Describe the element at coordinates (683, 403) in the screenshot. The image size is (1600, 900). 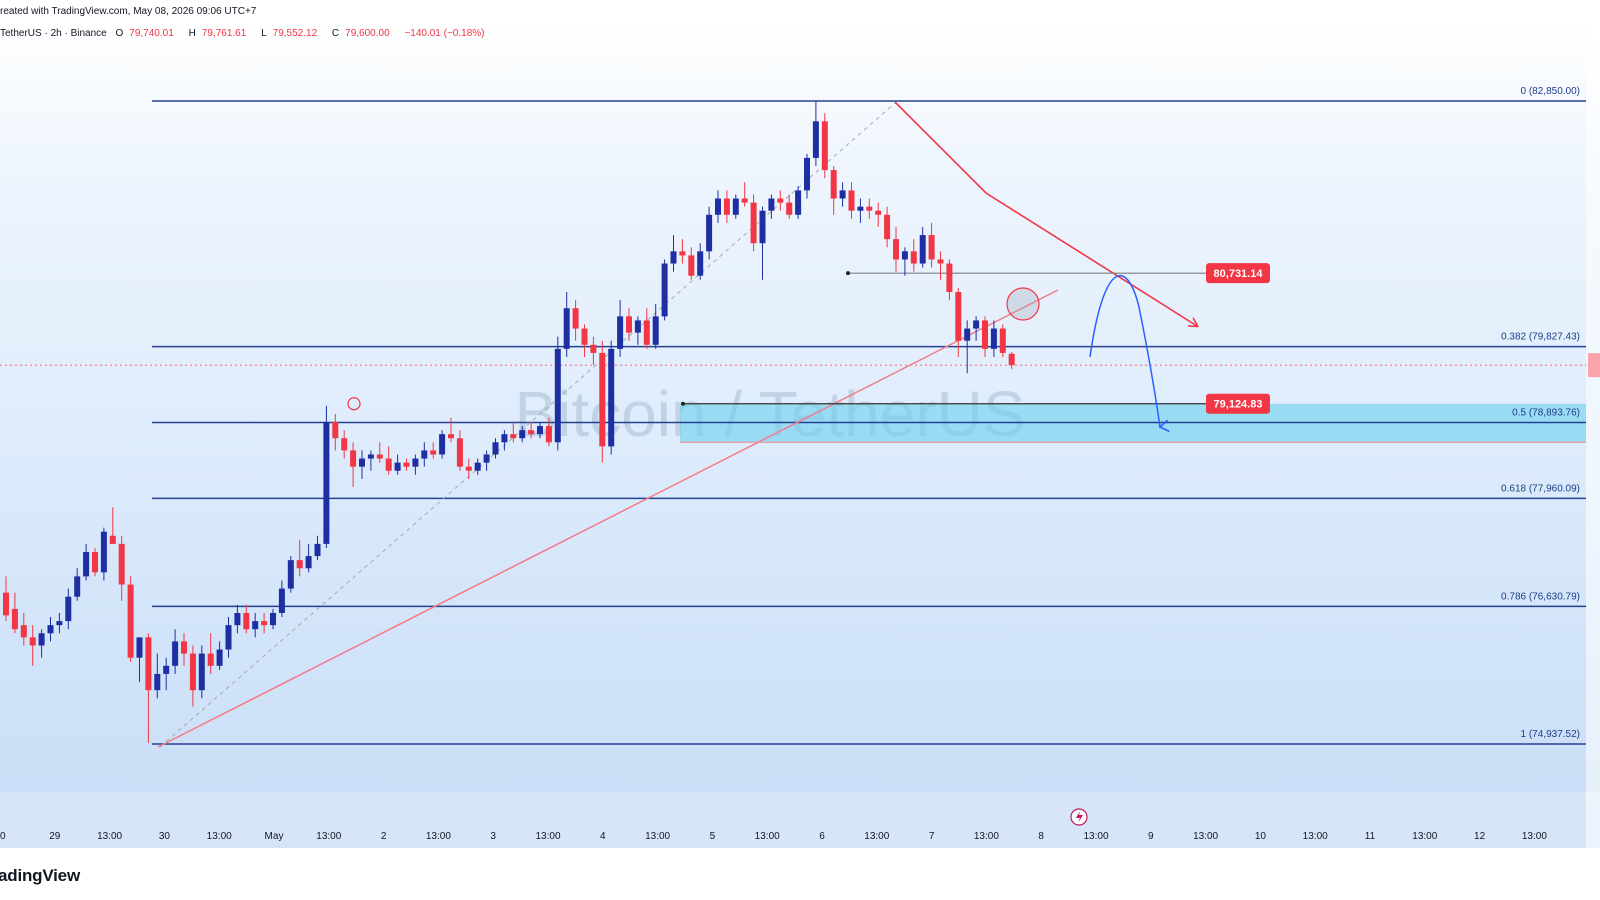
I see `support-level-anchor` at that location.